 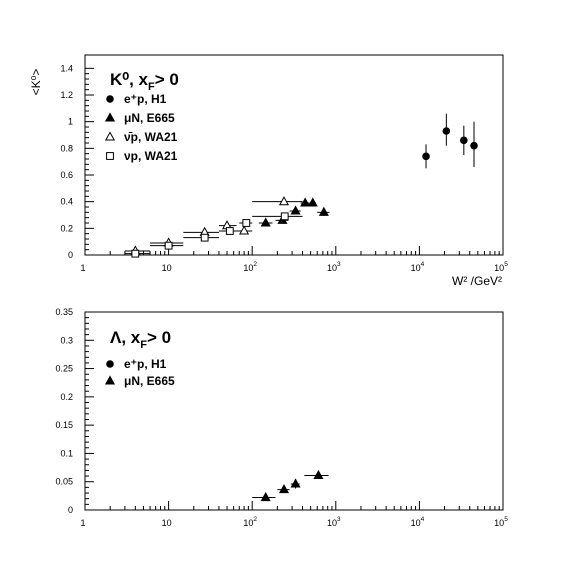 What do you see at coordinates (66, 202) in the screenshot?
I see `y-tick-label: 0.4` at bounding box center [66, 202].